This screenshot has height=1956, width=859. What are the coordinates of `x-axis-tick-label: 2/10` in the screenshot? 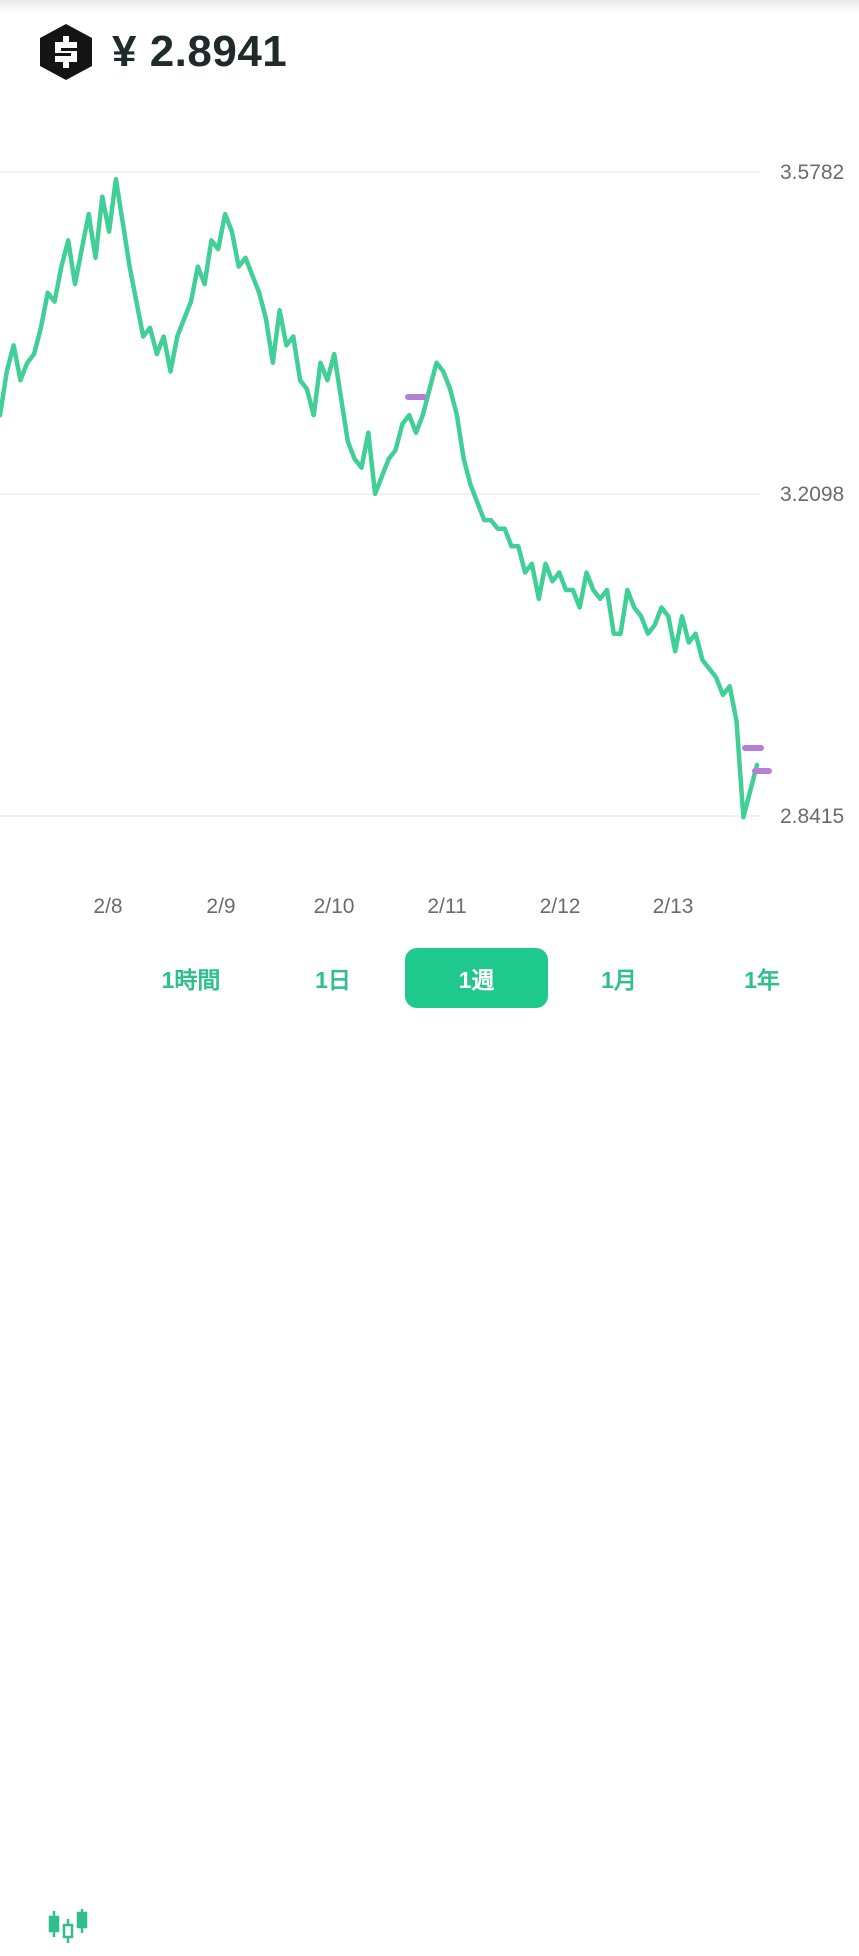 It's located at (334, 906).